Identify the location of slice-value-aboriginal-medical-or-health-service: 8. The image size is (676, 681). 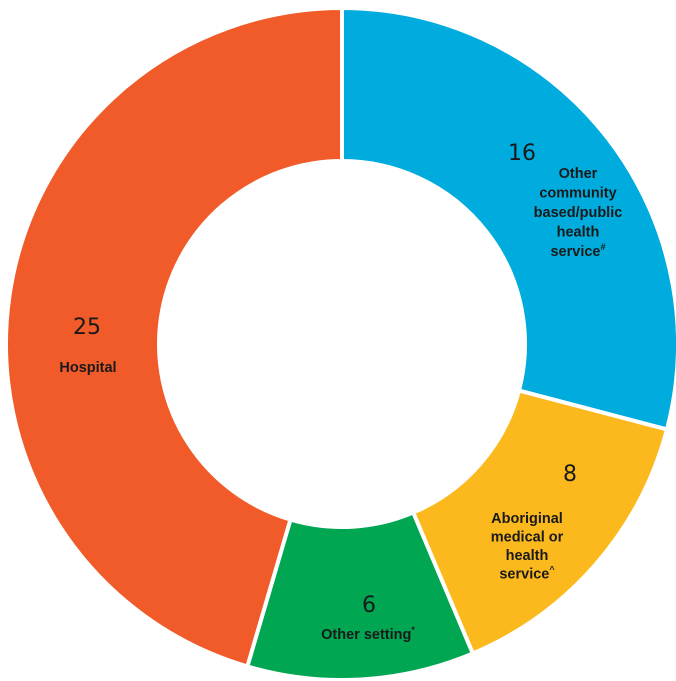
(570, 474).